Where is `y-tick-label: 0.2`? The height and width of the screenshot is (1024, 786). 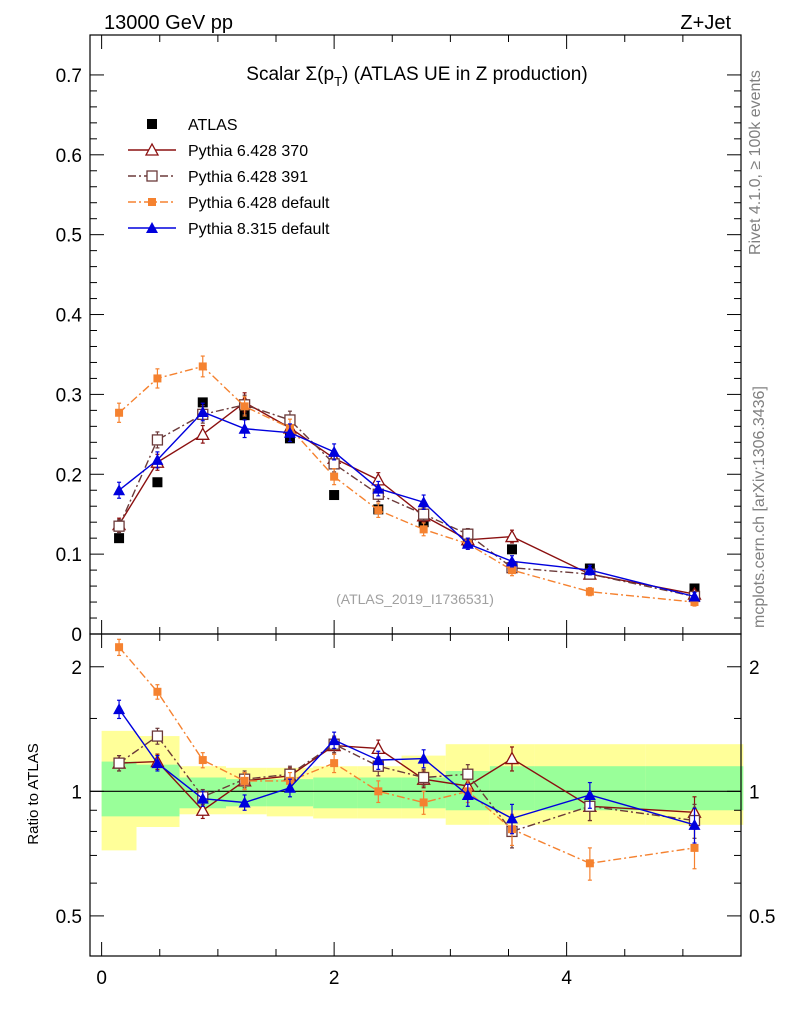
y-tick-label: 0.2 is located at coordinates (69, 475).